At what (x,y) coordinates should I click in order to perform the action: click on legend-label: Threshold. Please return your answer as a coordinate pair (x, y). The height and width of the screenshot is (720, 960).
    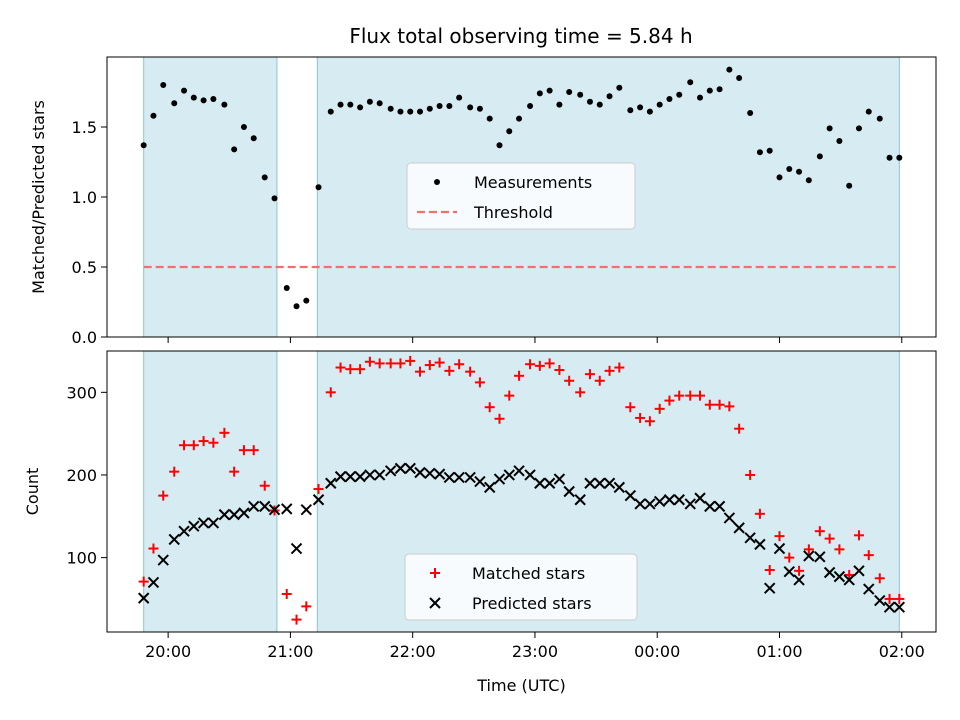
    Looking at the image, I should click on (513, 212).